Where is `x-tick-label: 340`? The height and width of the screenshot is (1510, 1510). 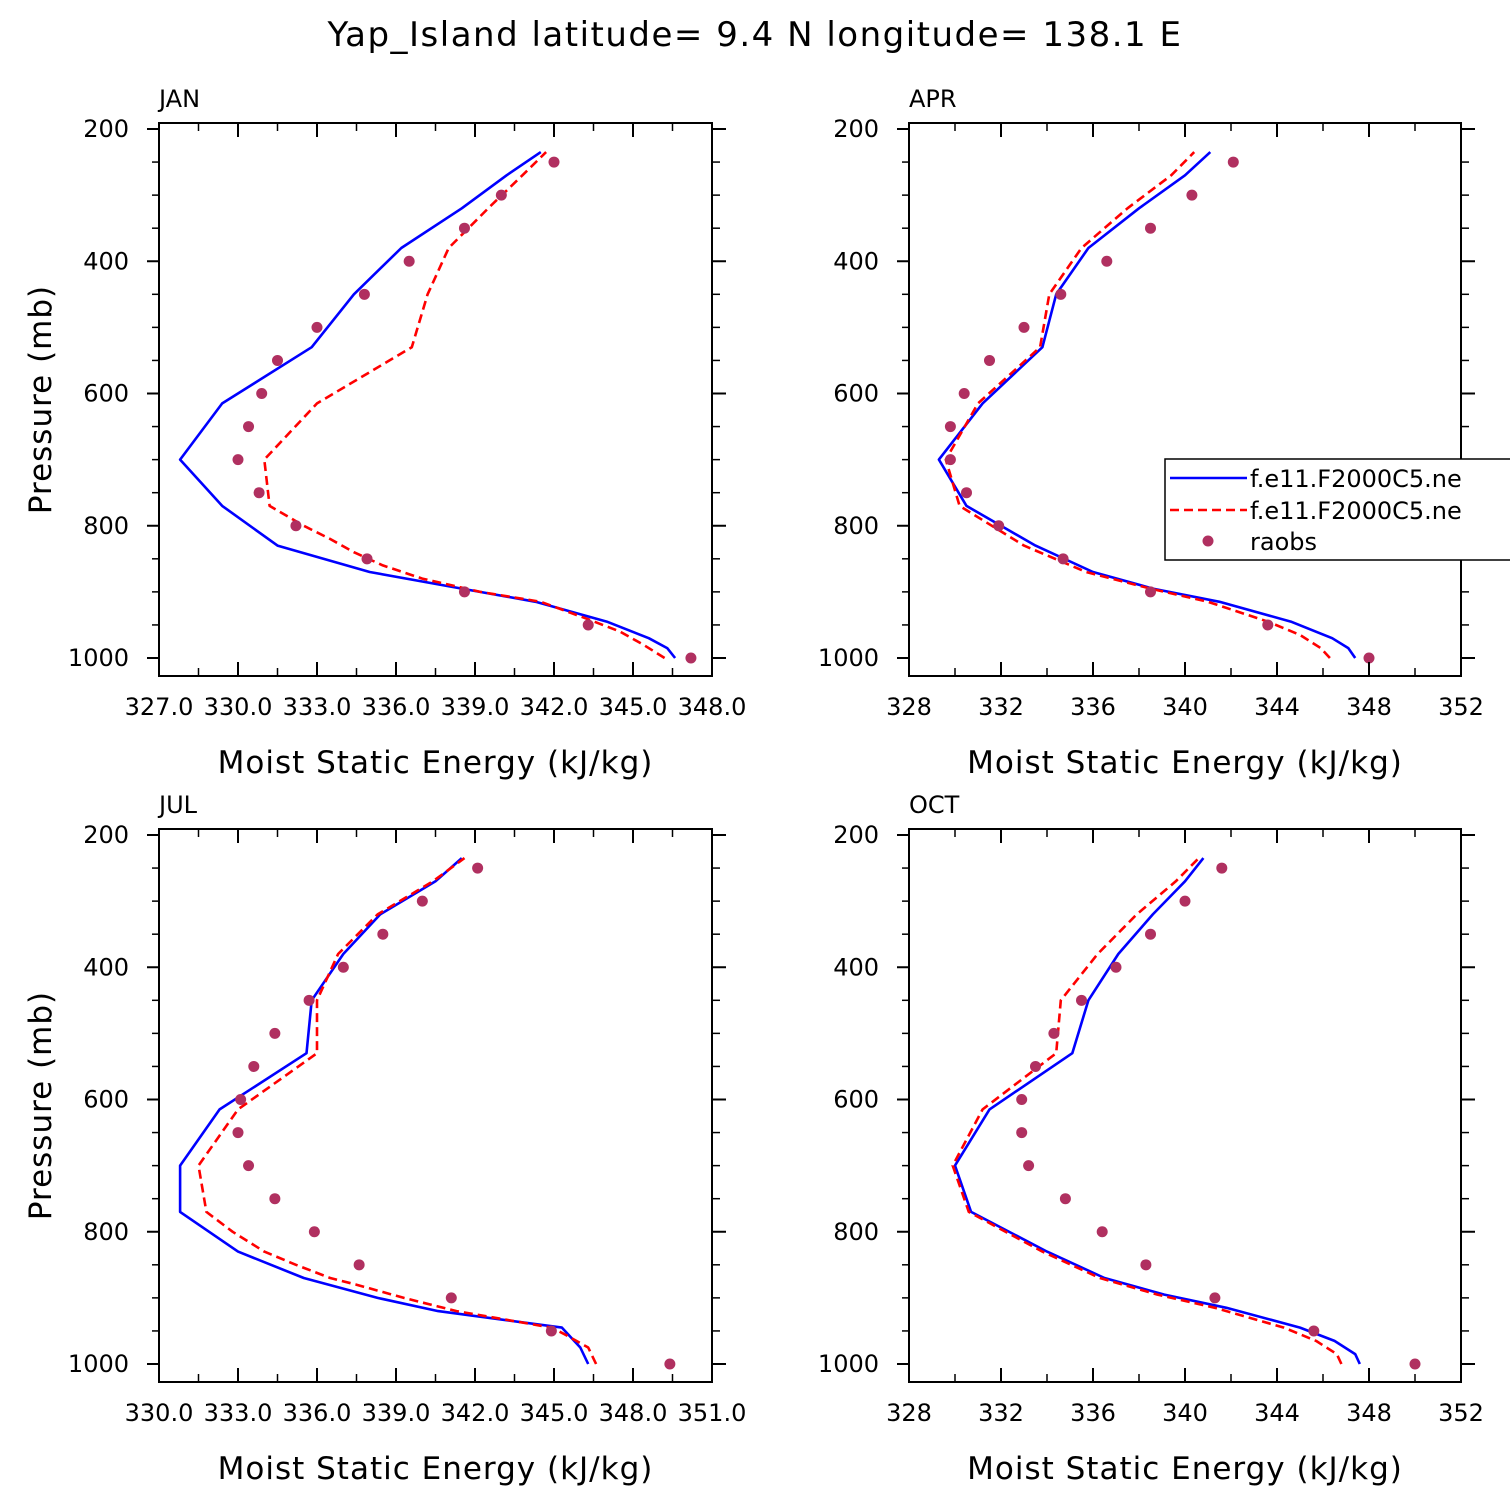
x-tick-label: 340 is located at coordinates (1185, 1413).